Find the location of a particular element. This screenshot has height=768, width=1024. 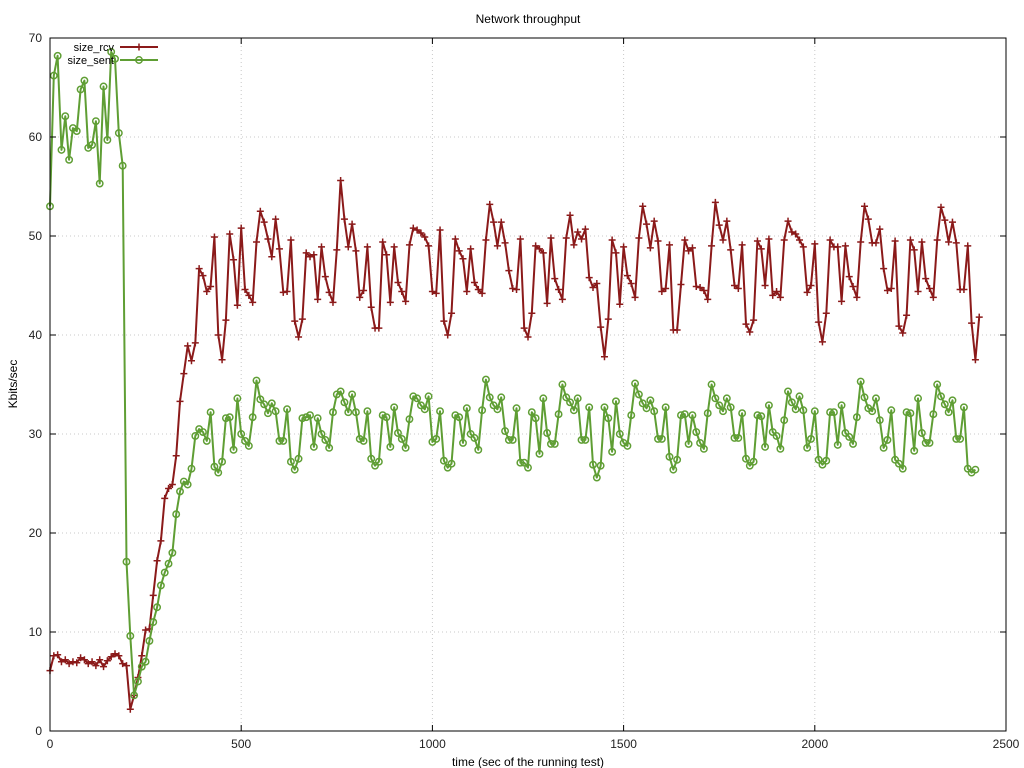

legend-marker-size-rcv is located at coordinates (139, 47).